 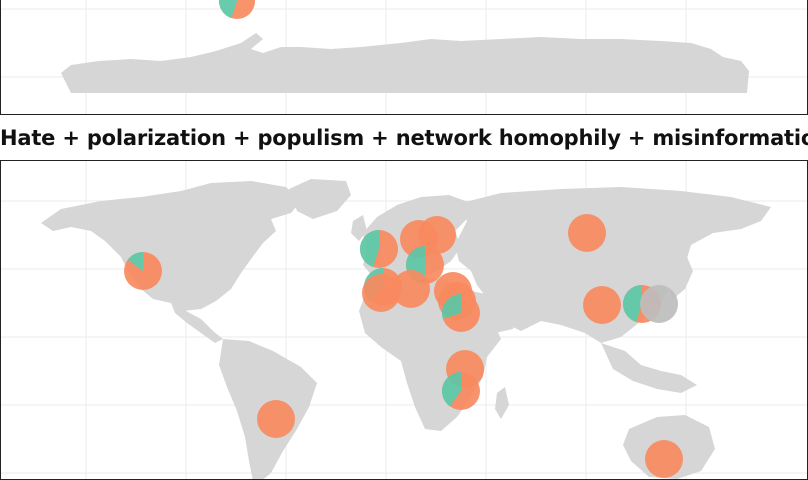 I want to click on marker-kenya, so click(x=461, y=391).